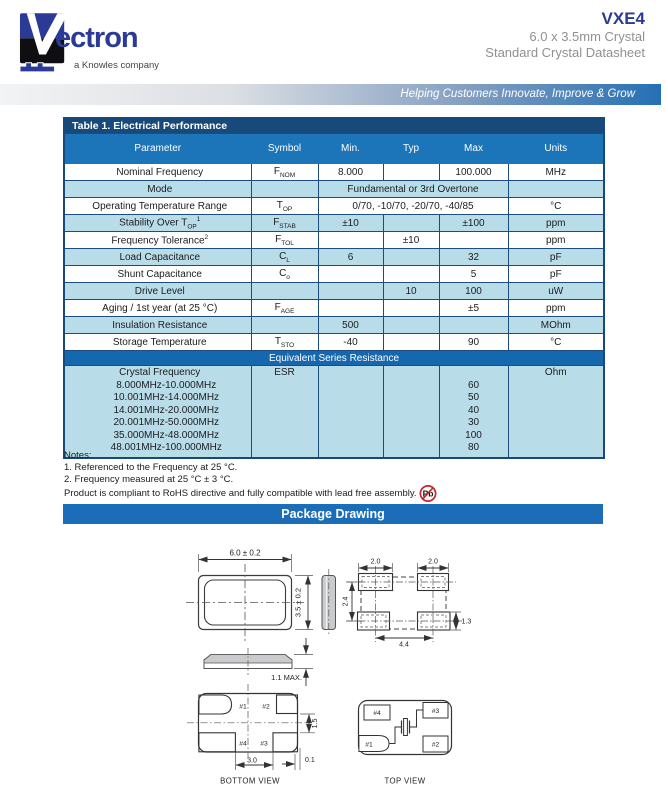  What do you see at coordinates (157, 257) in the screenshot?
I see `param-cell: Load Capacitance` at bounding box center [157, 257].